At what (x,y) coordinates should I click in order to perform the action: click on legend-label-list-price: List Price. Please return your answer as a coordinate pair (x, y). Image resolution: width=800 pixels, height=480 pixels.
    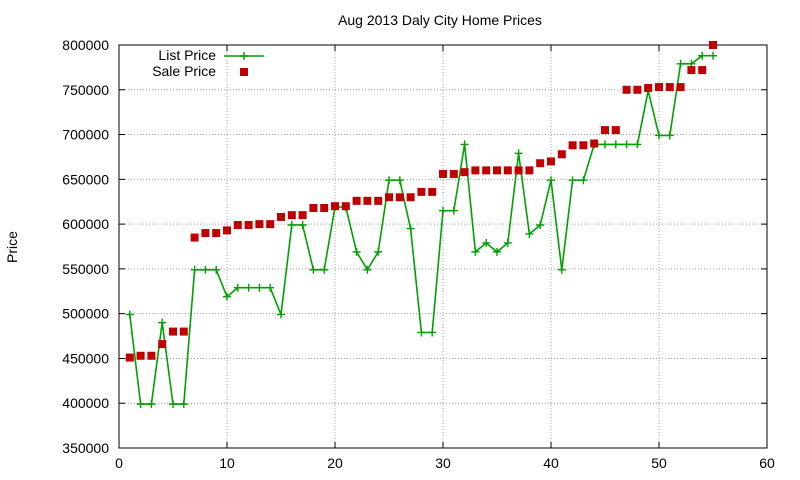
    Looking at the image, I should click on (187, 55).